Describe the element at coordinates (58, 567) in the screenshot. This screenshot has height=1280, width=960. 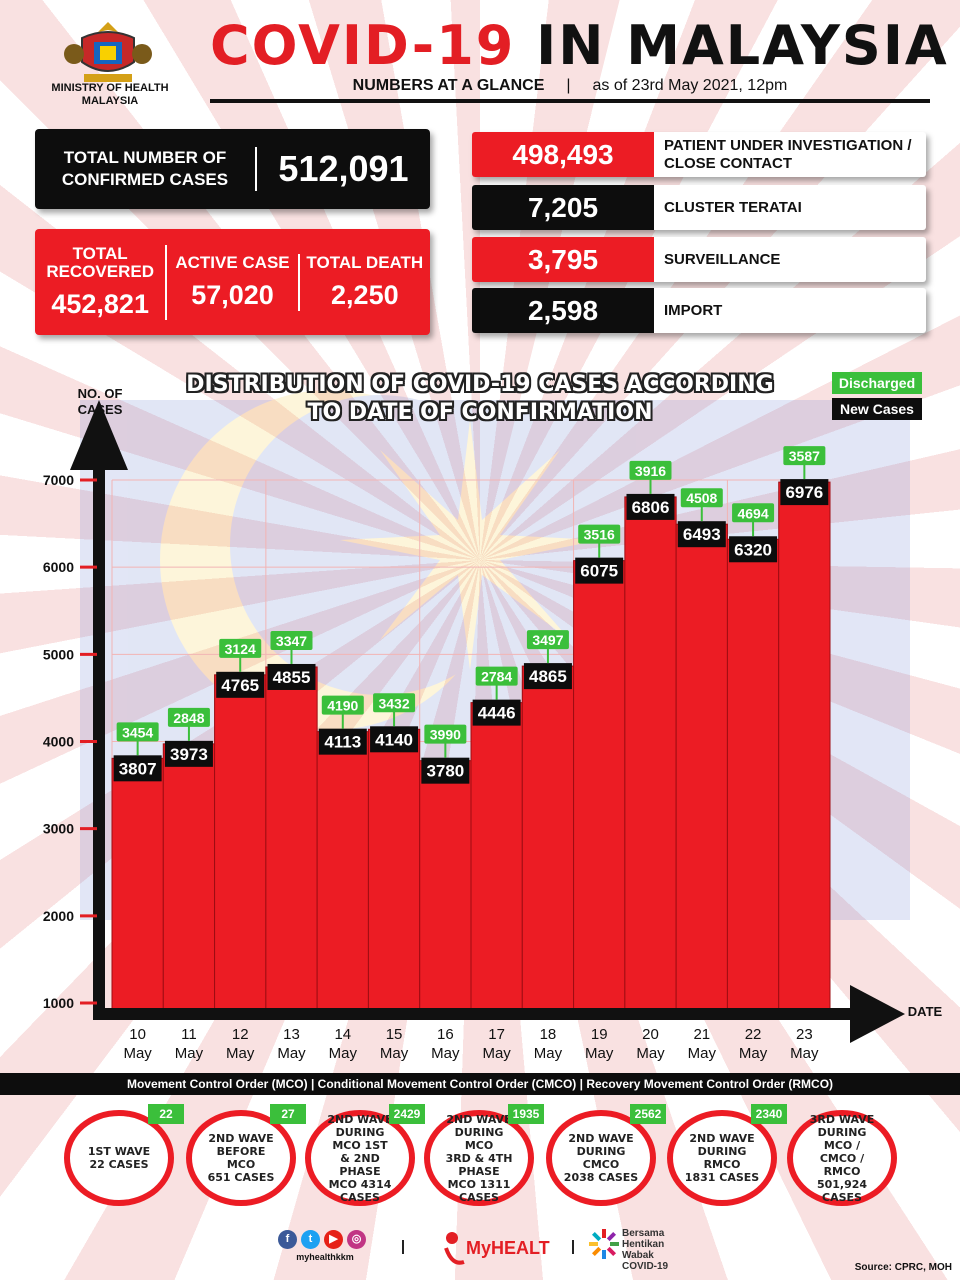
I see `y-tick-label: 6000` at that location.